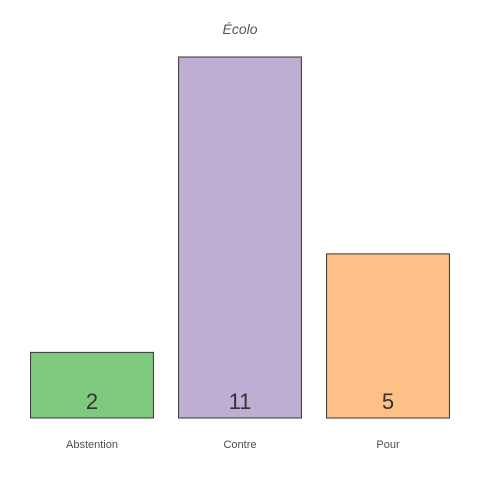  I want to click on data-label-contre: 11, so click(240, 401).